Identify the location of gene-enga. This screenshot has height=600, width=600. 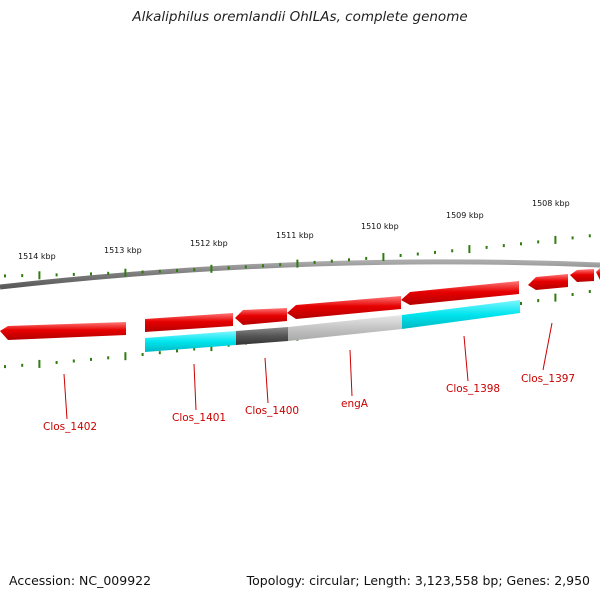
(345, 328).